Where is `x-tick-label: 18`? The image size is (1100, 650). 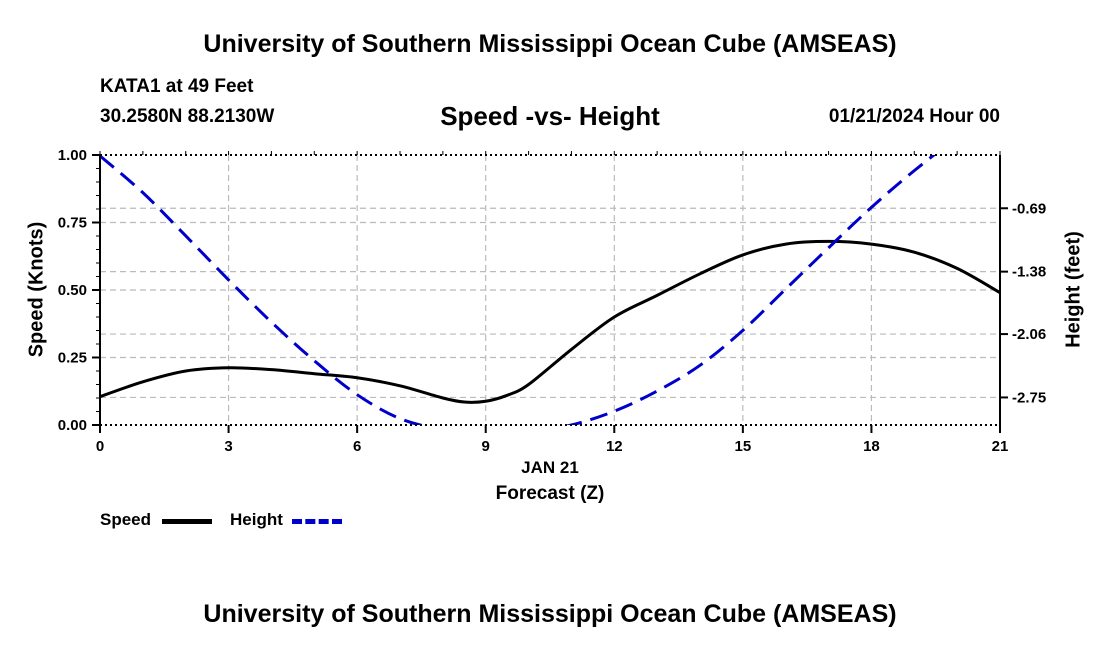
x-tick-label: 18 is located at coordinates (871, 446).